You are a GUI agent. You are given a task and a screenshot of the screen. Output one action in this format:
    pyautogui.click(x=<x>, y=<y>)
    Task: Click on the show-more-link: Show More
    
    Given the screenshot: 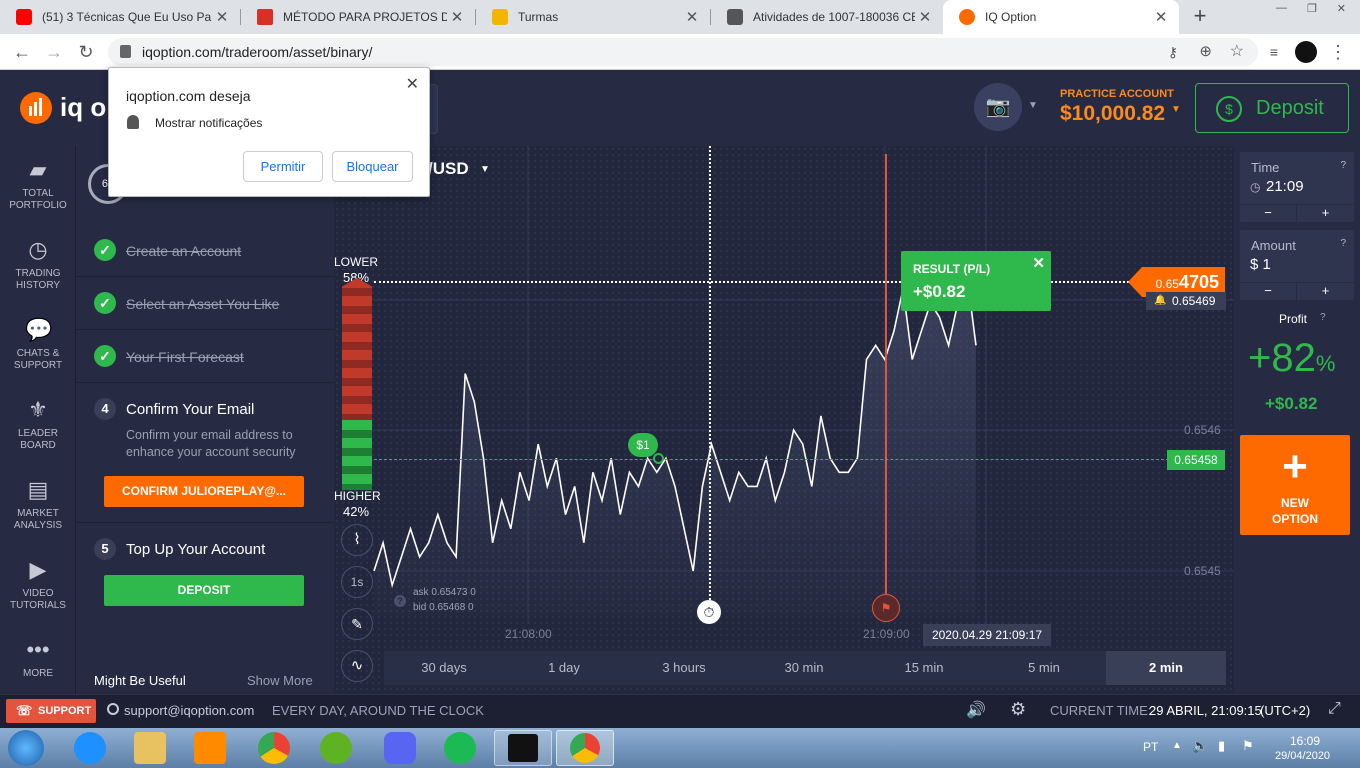 What is the action you would take?
    pyautogui.click(x=280, y=680)
    